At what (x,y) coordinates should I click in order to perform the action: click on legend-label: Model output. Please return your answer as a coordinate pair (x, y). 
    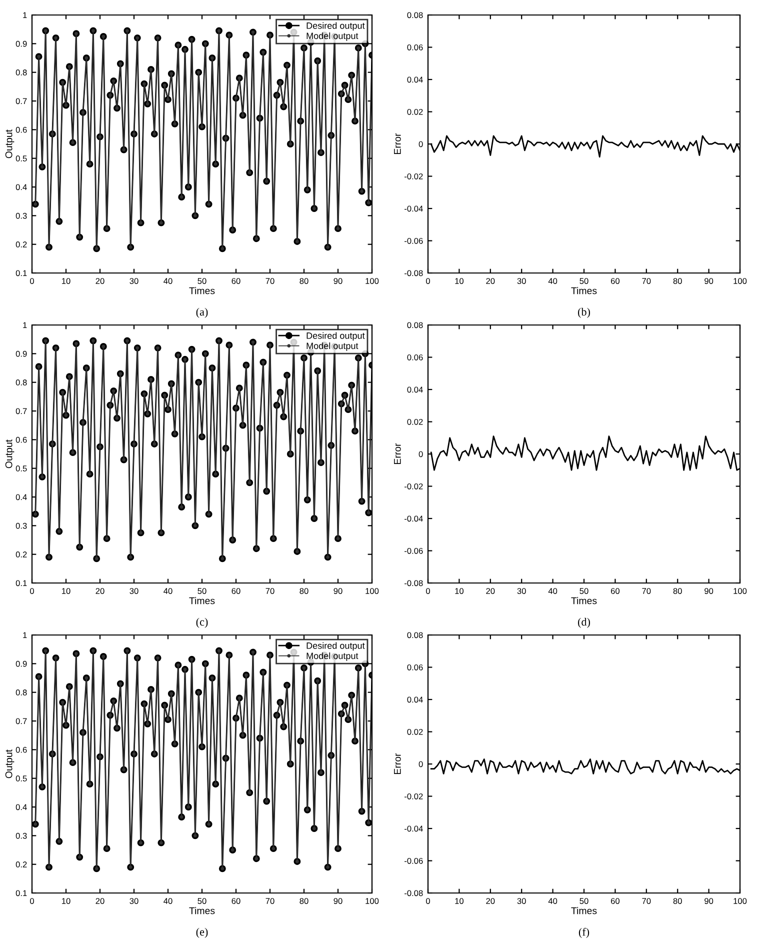
    Looking at the image, I should click on (332, 36).